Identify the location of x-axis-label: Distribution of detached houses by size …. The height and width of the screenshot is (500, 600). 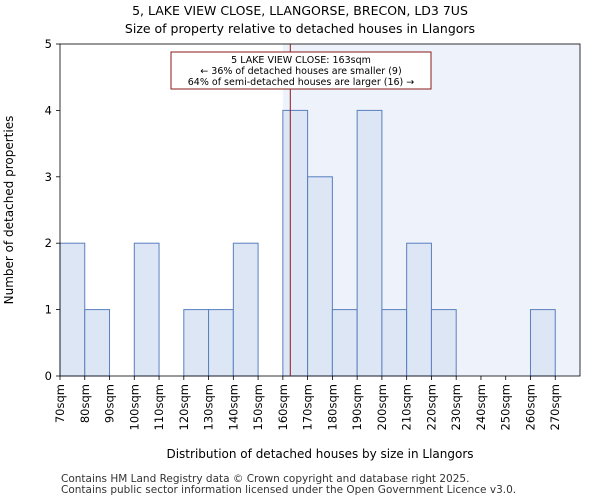
(319, 454).